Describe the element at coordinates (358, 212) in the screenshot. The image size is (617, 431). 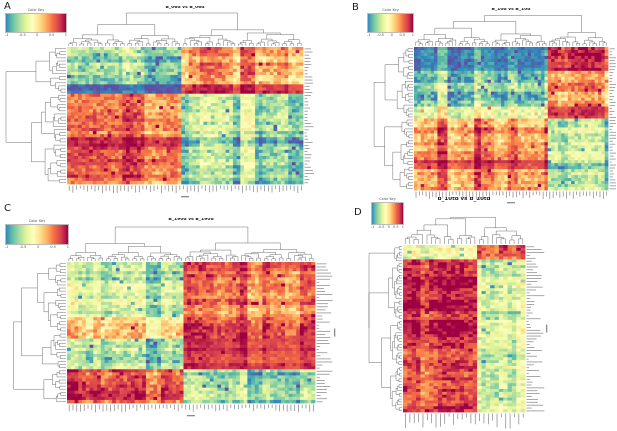
I see `panel-d-label: D` at that location.